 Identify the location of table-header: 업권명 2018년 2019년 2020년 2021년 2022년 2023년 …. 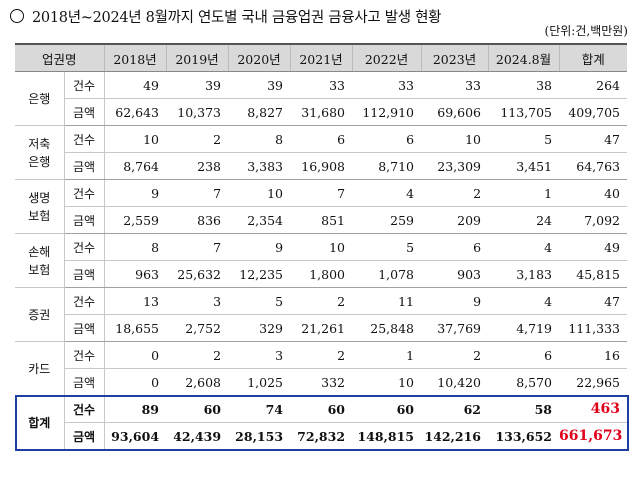
(321, 57).